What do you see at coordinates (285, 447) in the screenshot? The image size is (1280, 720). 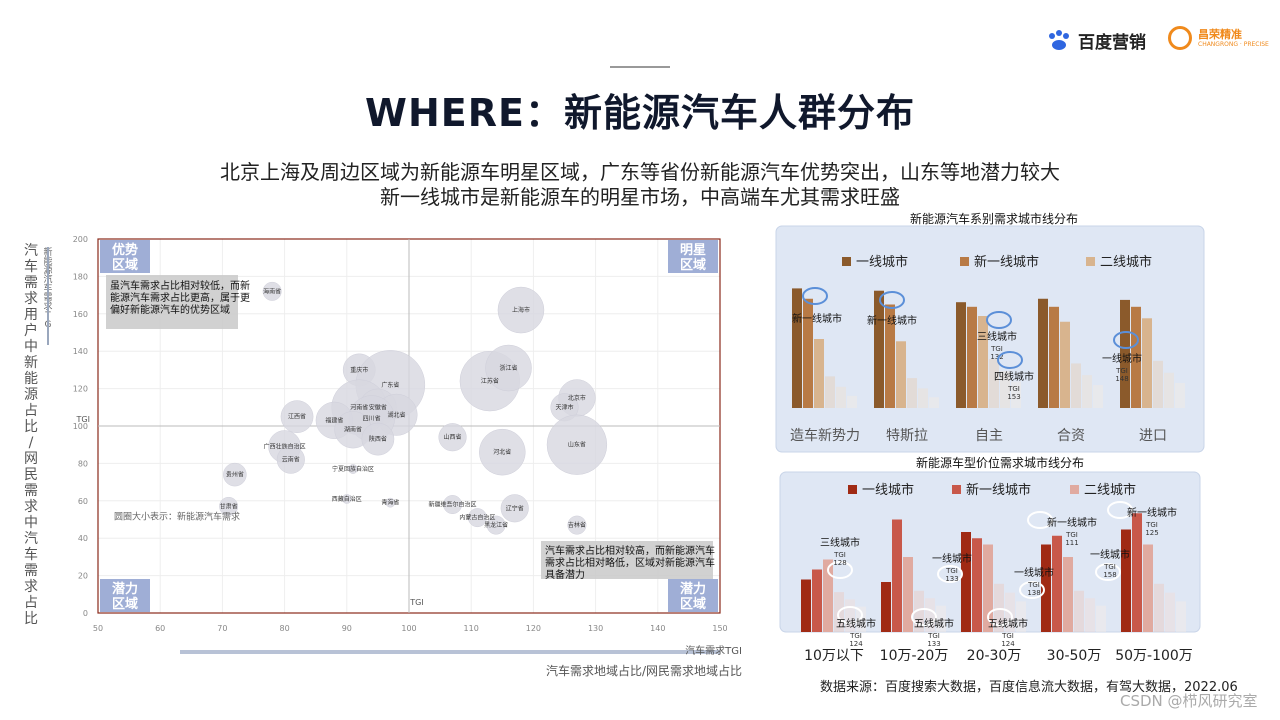 I see `bubble-label: 广西壮族自治区` at bounding box center [285, 447].